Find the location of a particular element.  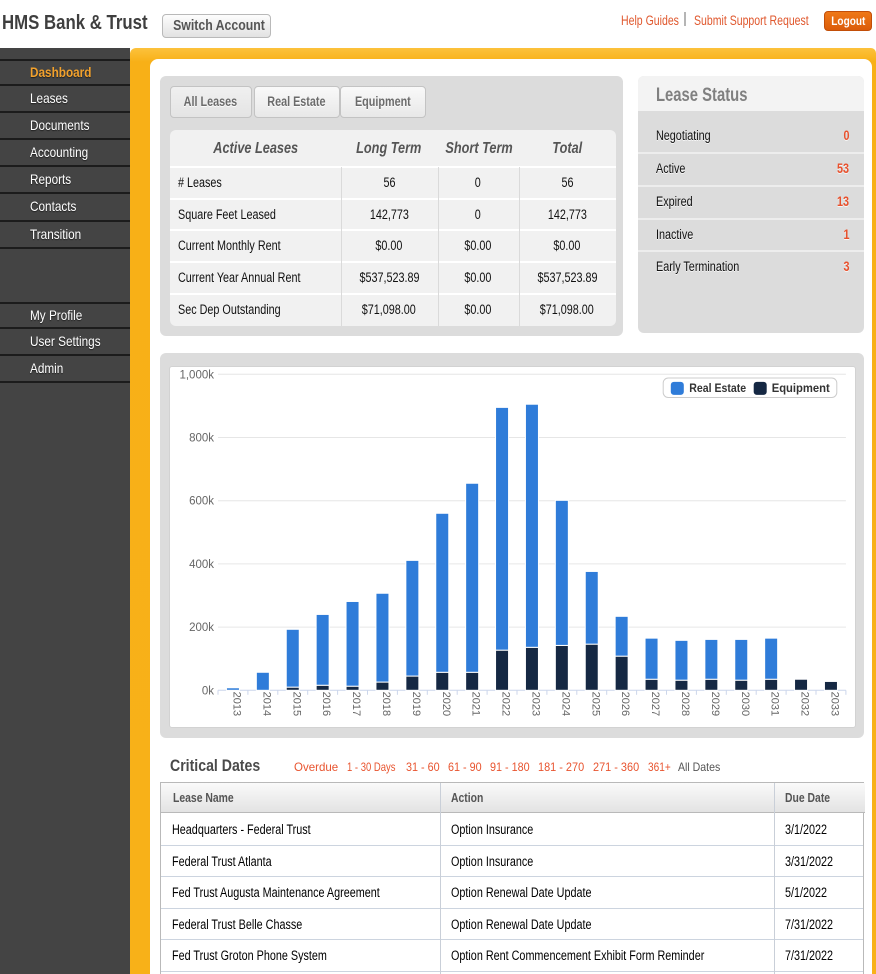

svg-text: 2024 is located at coordinates (565, 704).